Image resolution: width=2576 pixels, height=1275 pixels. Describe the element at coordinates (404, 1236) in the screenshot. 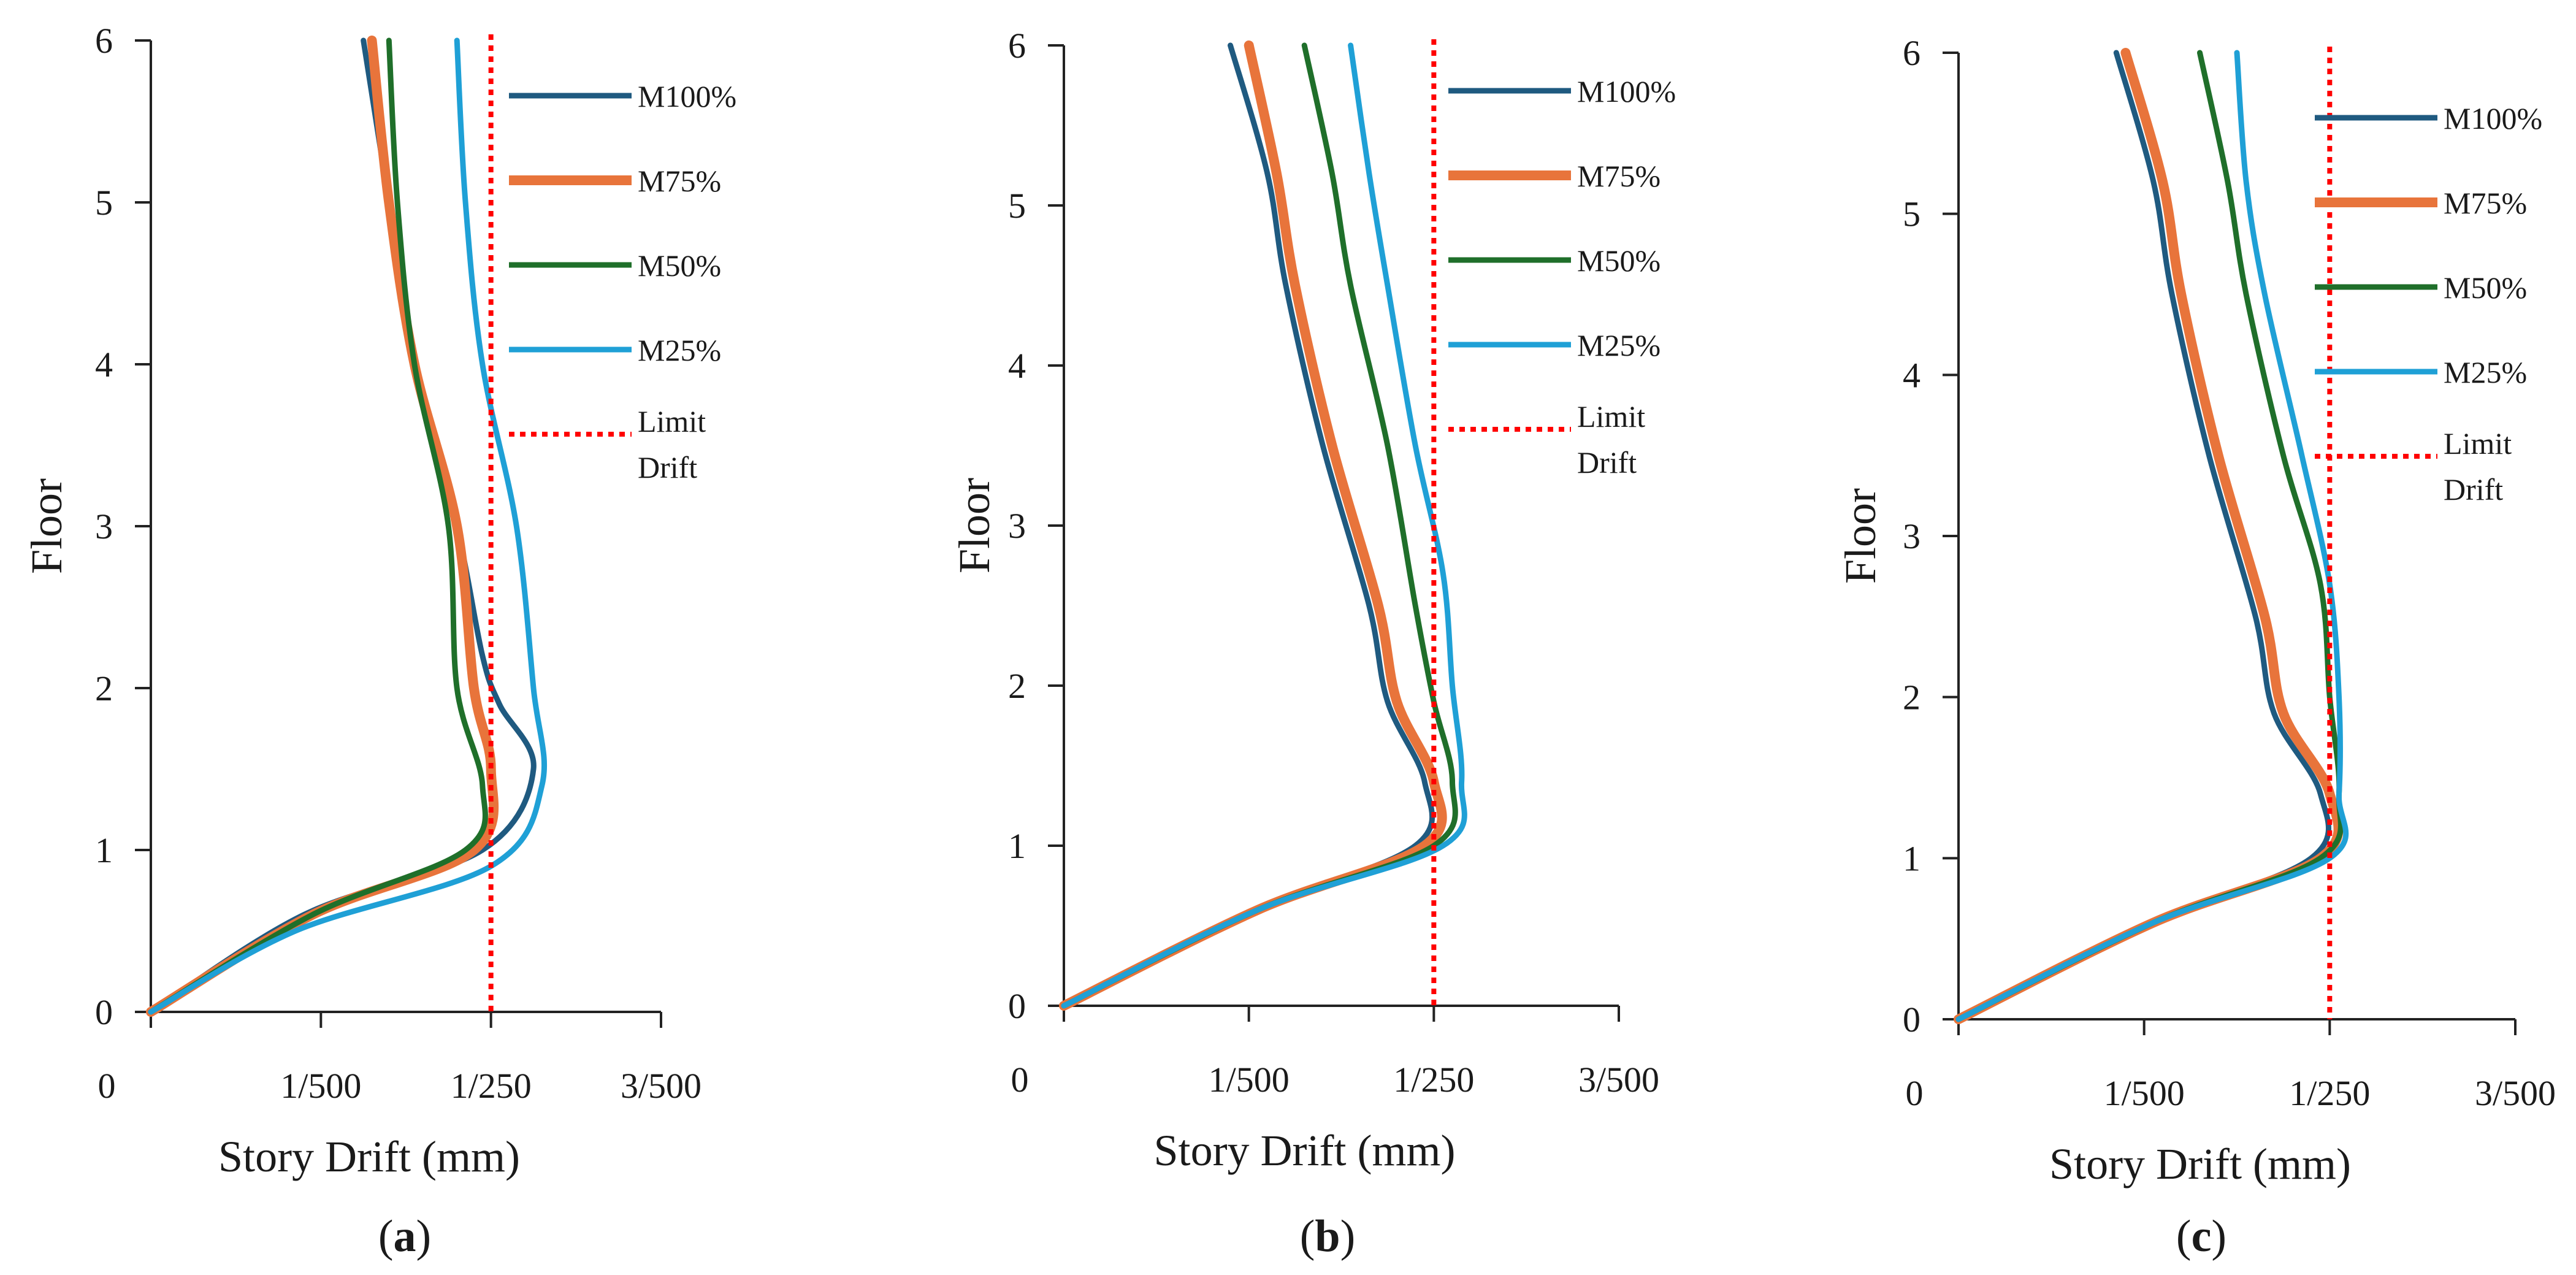

I see `panel-caption: (a)` at that location.